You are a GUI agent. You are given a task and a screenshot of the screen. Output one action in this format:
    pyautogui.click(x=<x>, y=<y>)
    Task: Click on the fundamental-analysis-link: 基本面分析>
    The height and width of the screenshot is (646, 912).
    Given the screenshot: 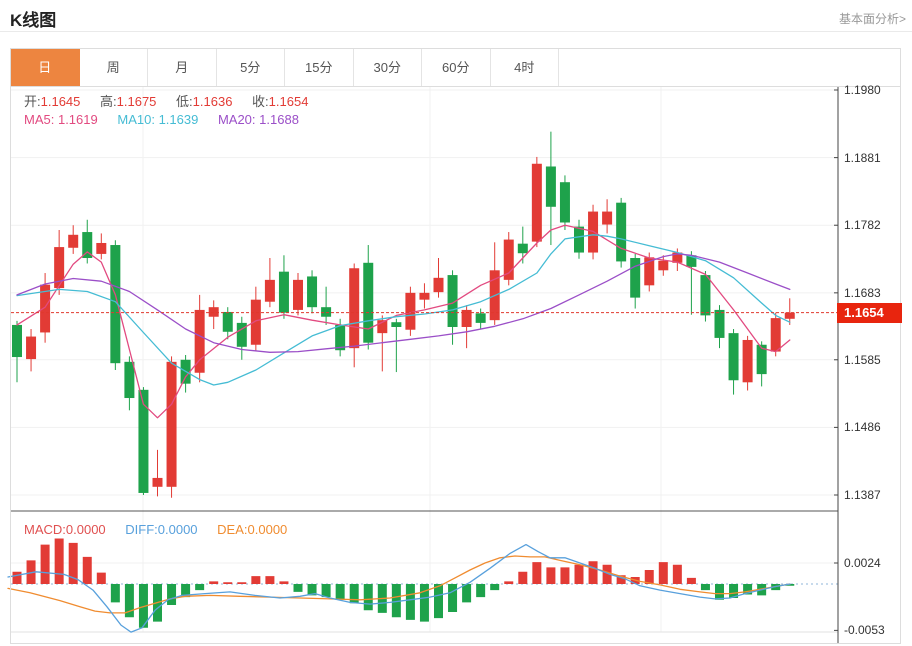 What is the action you would take?
    pyautogui.click(x=872, y=19)
    